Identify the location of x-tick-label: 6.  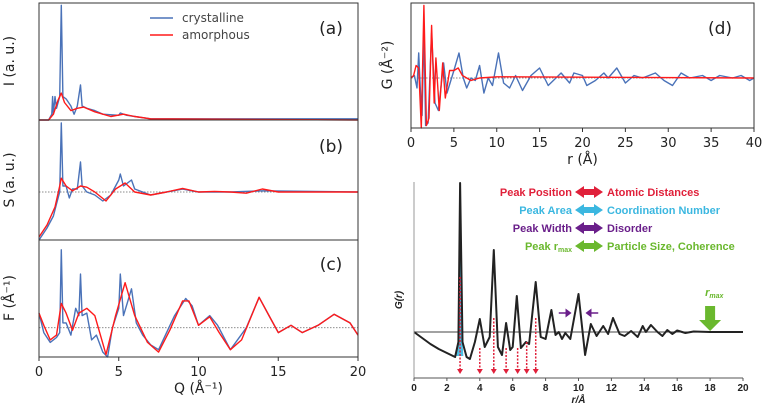
(513, 388).